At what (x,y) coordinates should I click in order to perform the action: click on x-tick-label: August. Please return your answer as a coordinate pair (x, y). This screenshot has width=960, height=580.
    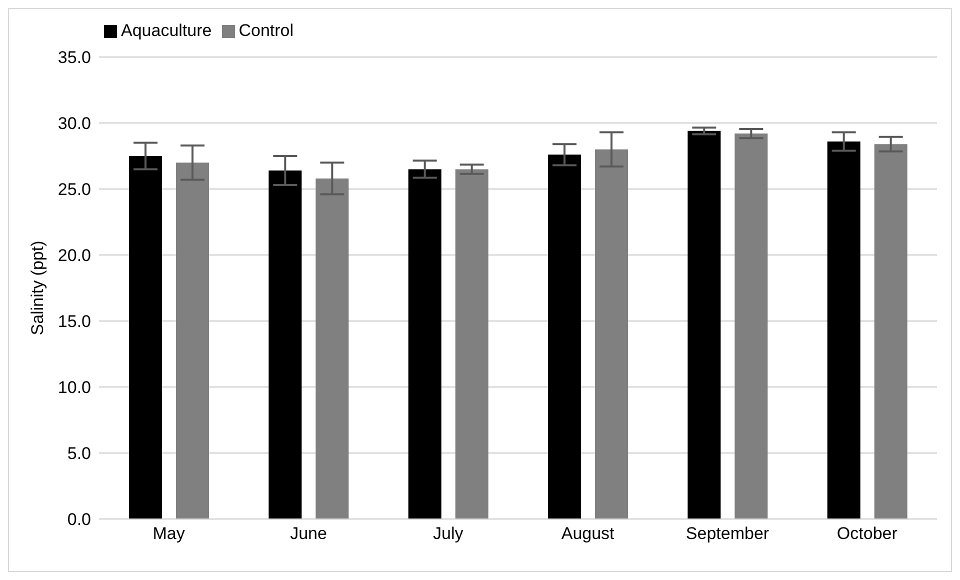
    Looking at the image, I should click on (588, 534).